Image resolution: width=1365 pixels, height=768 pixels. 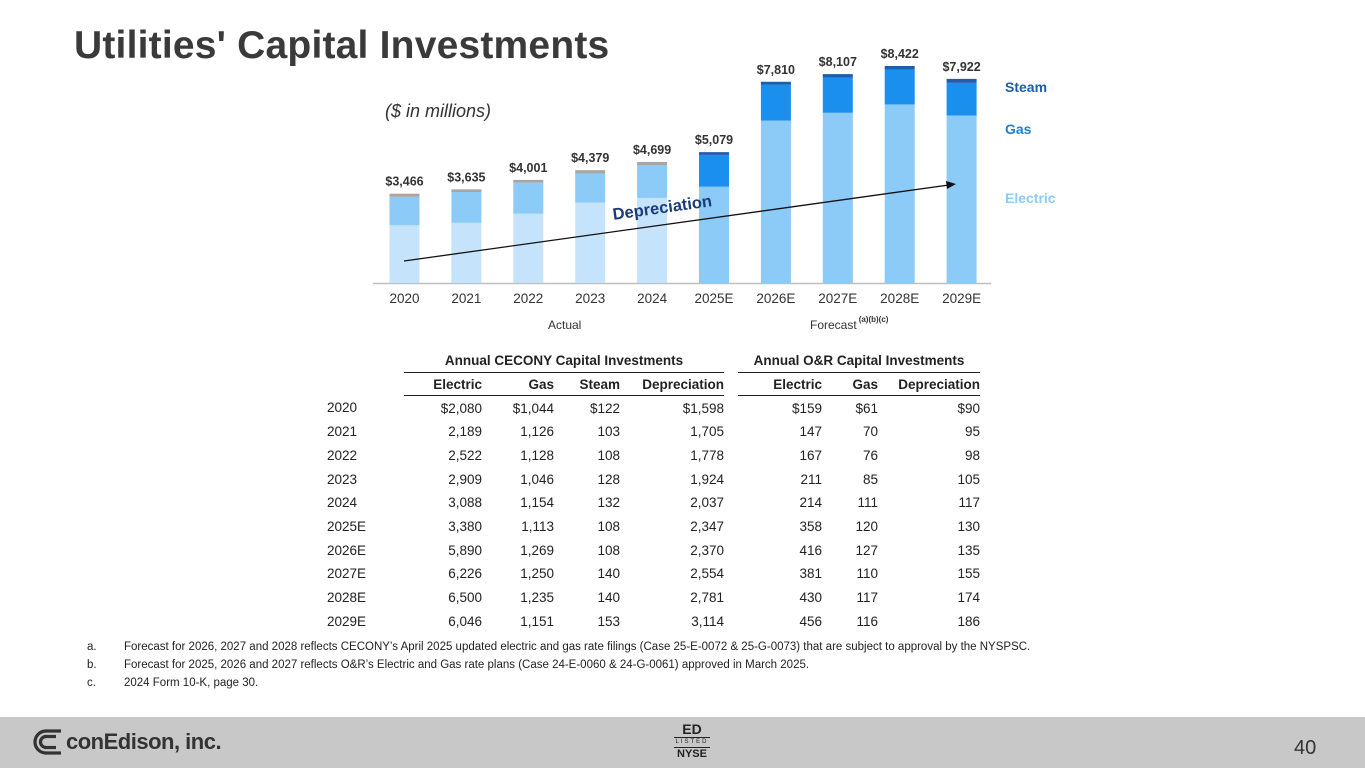 What do you see at coordinates (590, 158) in the screenshot?
I see `total-label-2023: $4,379` at bounding box center [590, 158].